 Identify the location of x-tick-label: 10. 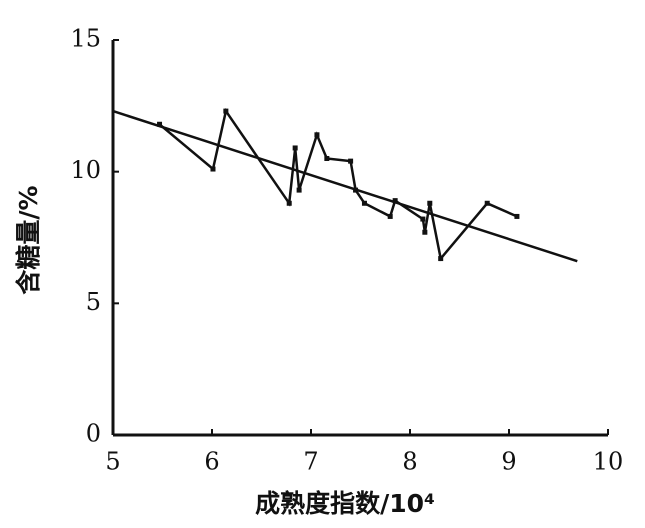
(608, 462).